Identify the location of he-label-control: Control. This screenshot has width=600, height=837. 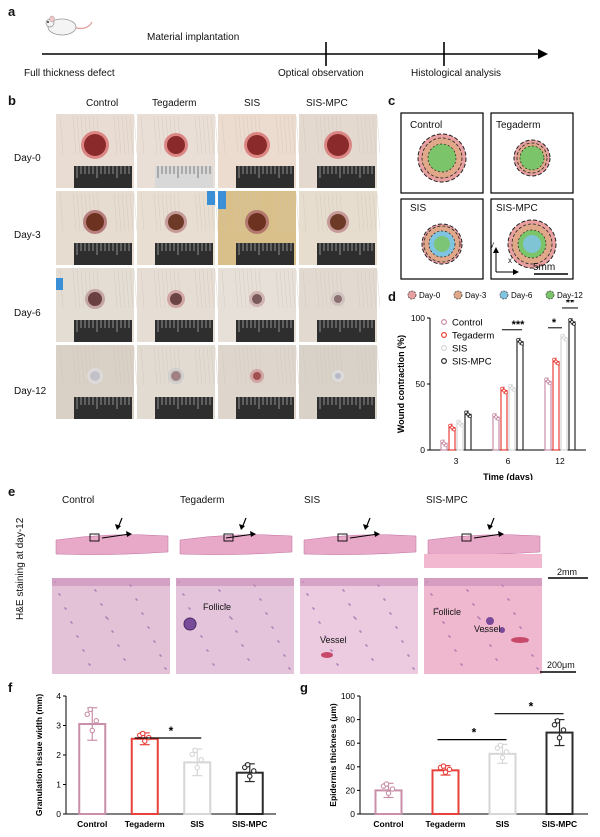
(78, 500).